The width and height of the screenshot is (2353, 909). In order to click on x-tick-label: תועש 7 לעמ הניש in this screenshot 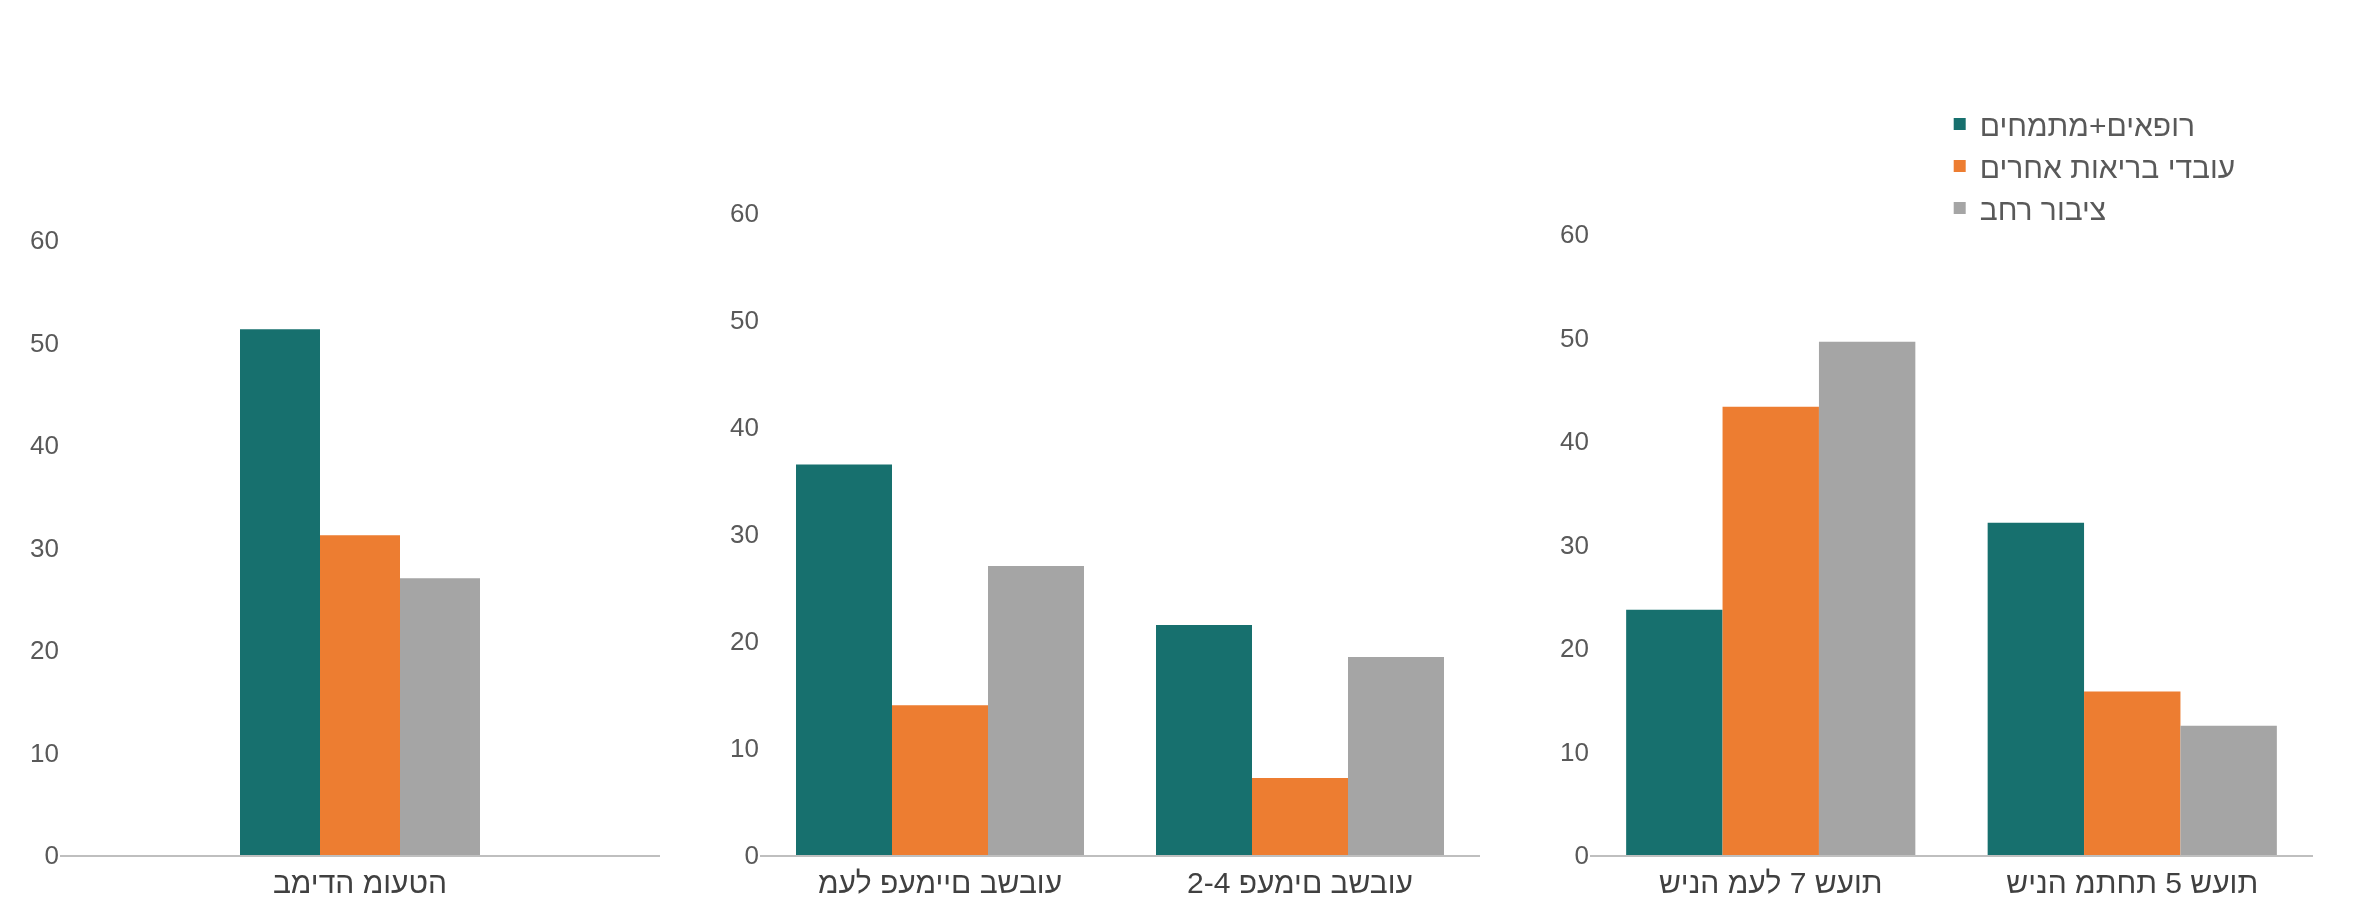, I will do `click(1770, 882)`.